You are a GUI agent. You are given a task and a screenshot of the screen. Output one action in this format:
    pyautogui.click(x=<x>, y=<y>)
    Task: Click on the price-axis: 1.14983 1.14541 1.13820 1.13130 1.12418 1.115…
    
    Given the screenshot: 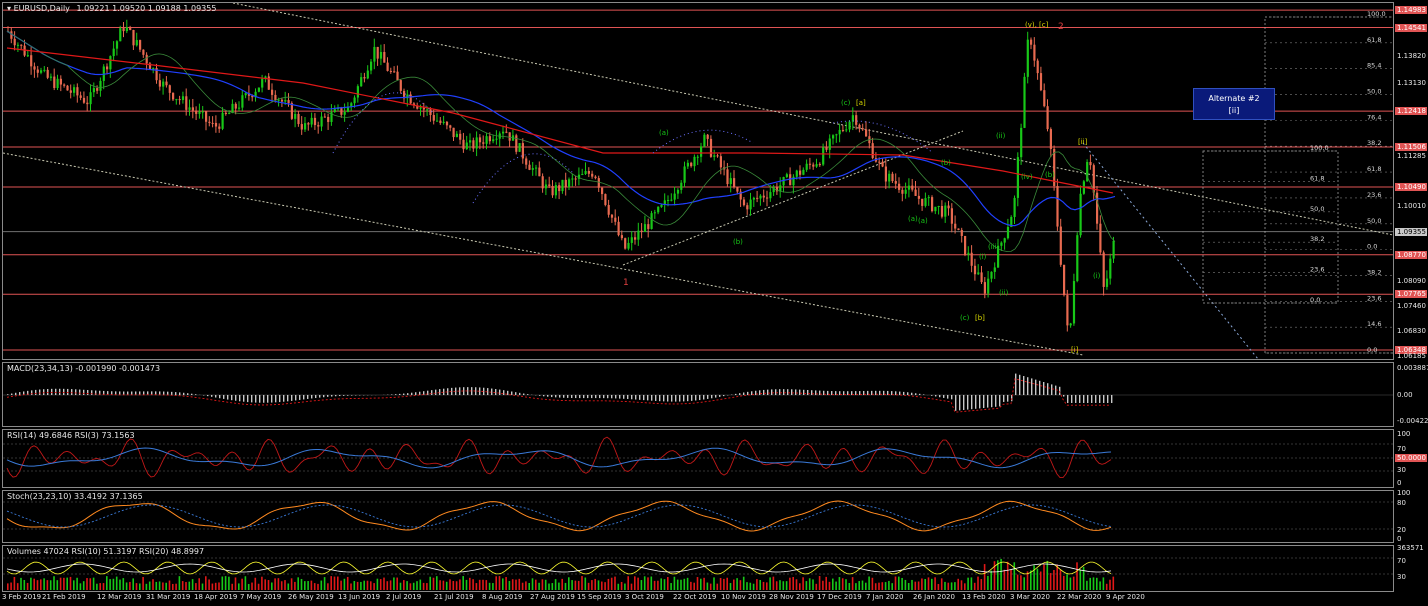 What is the action you would take?
    pyautogui.click(x=1411, y=181)
    